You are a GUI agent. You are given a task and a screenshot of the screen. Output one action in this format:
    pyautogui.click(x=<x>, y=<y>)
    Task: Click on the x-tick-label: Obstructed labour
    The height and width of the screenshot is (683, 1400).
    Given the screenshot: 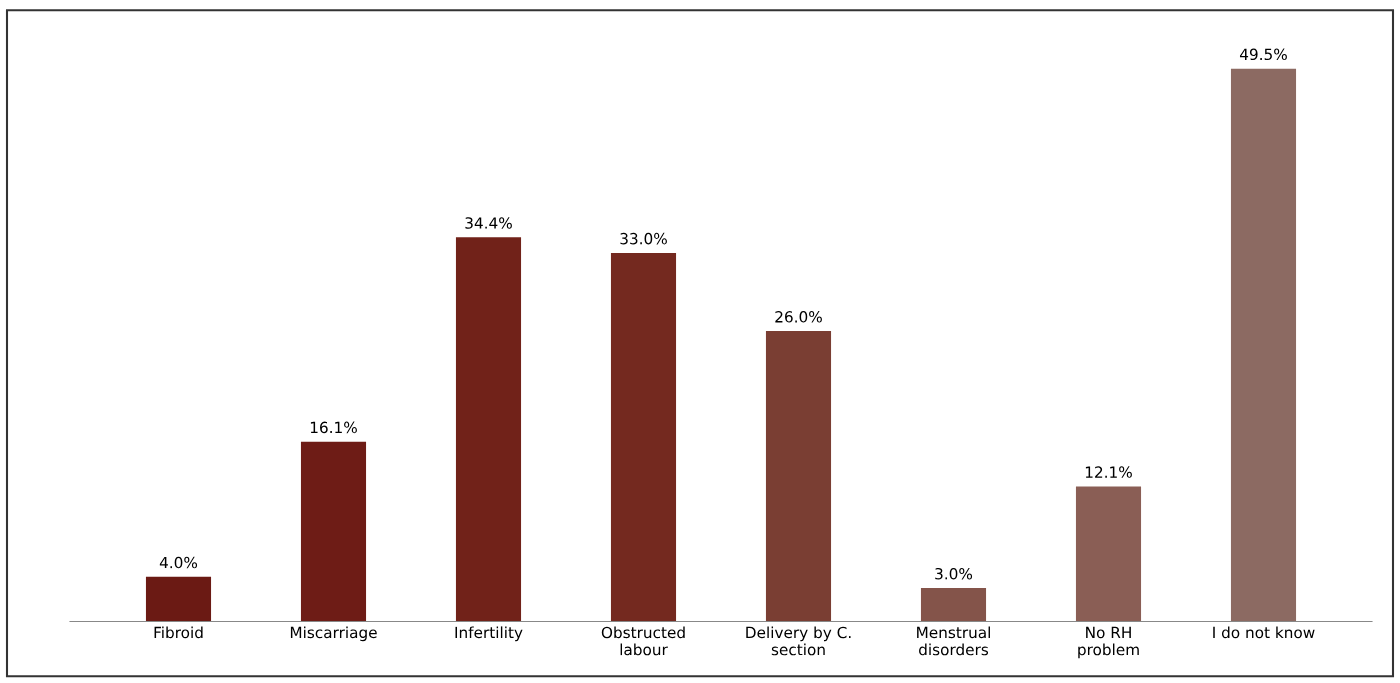 What is the action you would take?
    pyautogui.click(x=643, y=641)
    